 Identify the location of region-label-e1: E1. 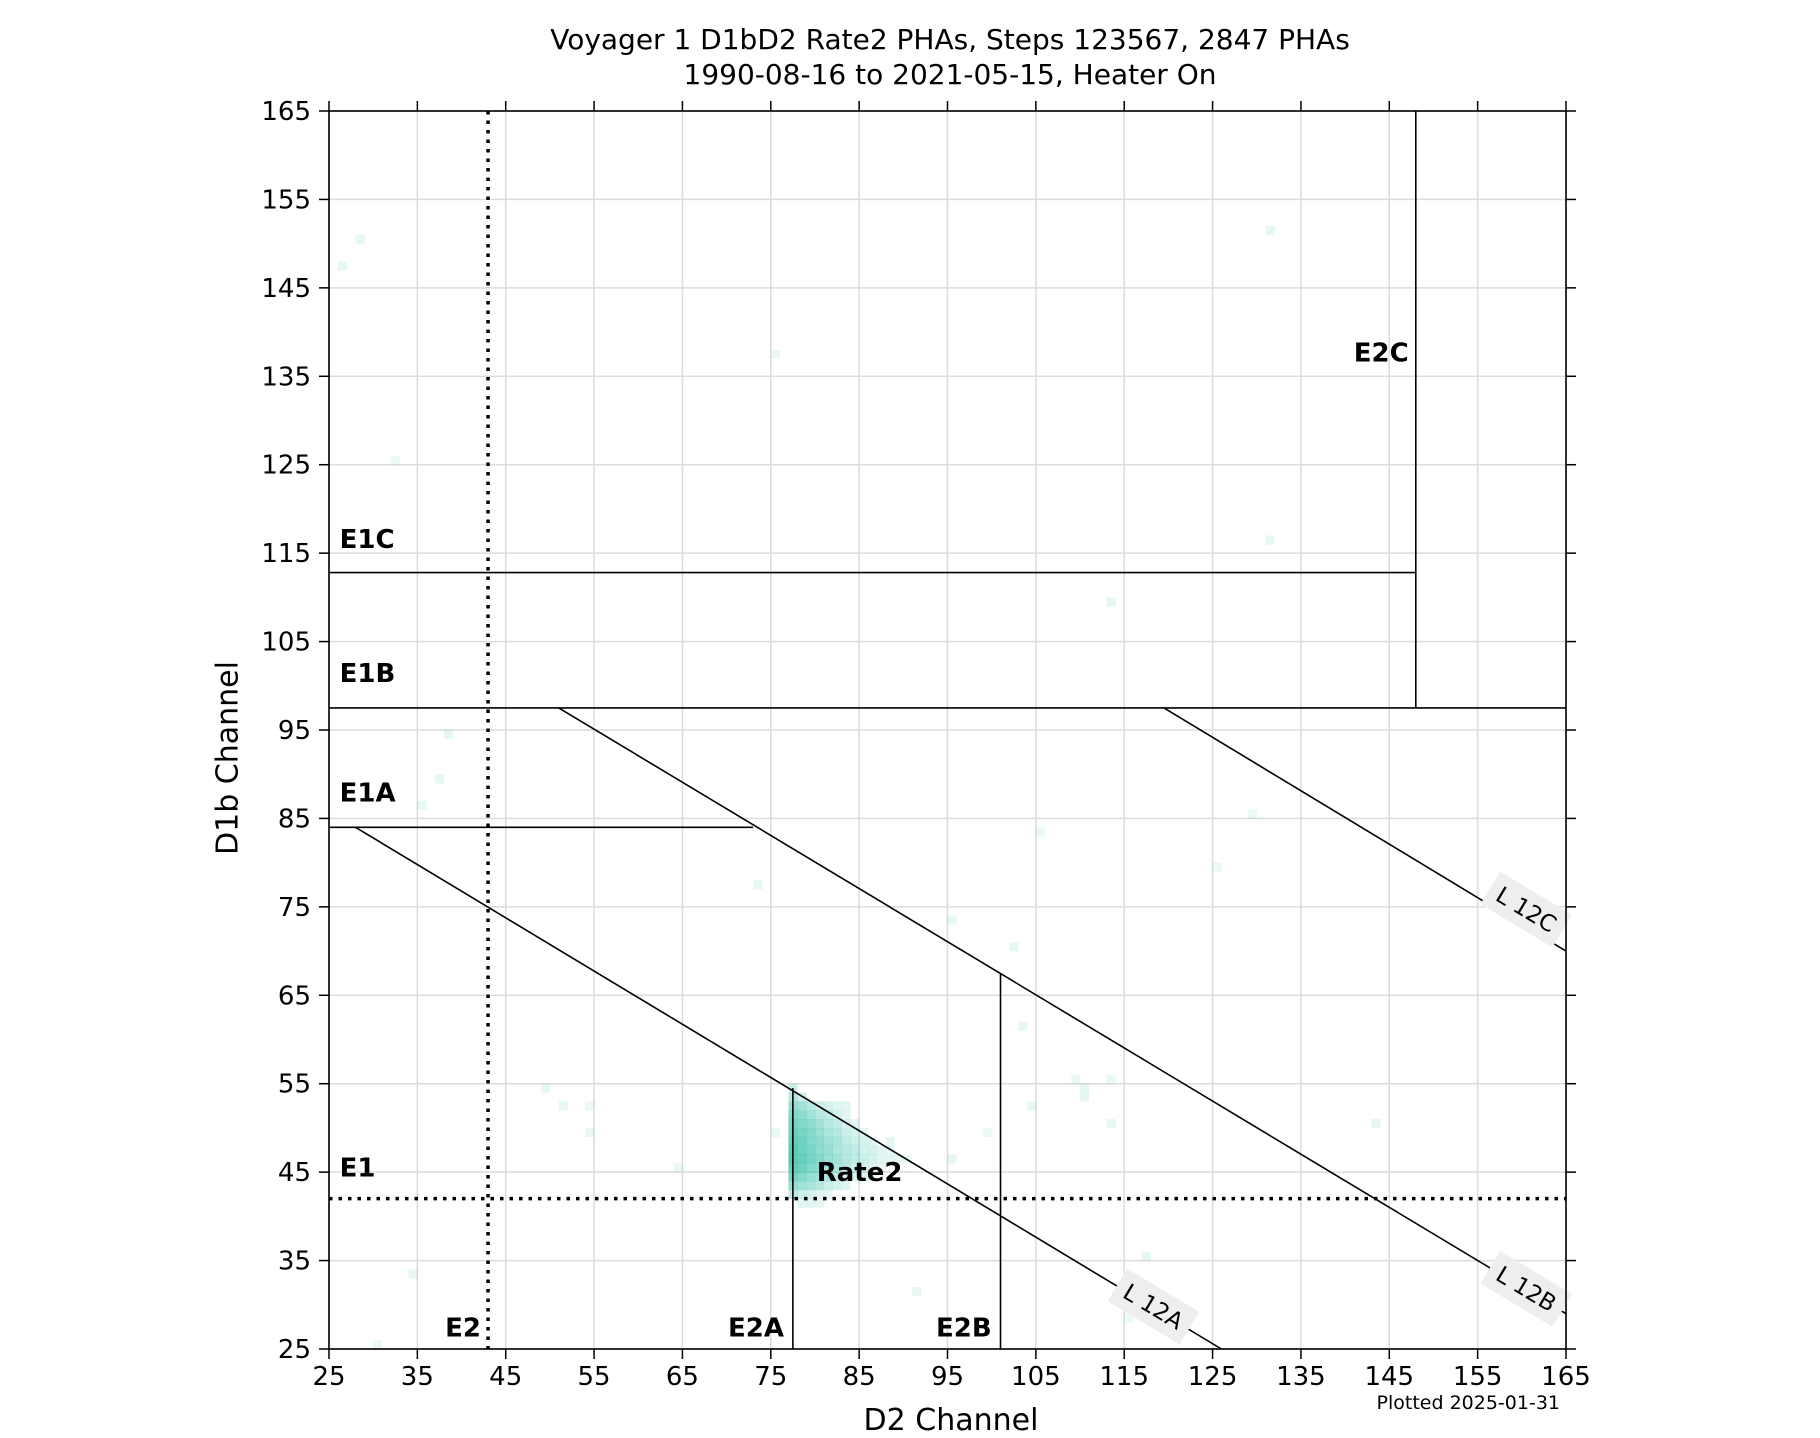
(358, 1169).